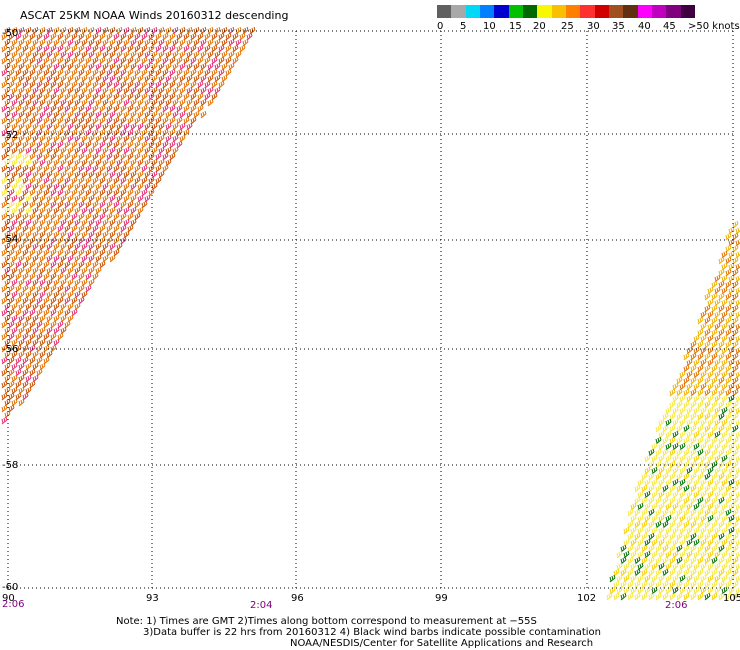 This screenshot has width=740, height=650. Describe the element at coordinates (8, 598) in the screenshot. I see `lon-label: 90` at that location.